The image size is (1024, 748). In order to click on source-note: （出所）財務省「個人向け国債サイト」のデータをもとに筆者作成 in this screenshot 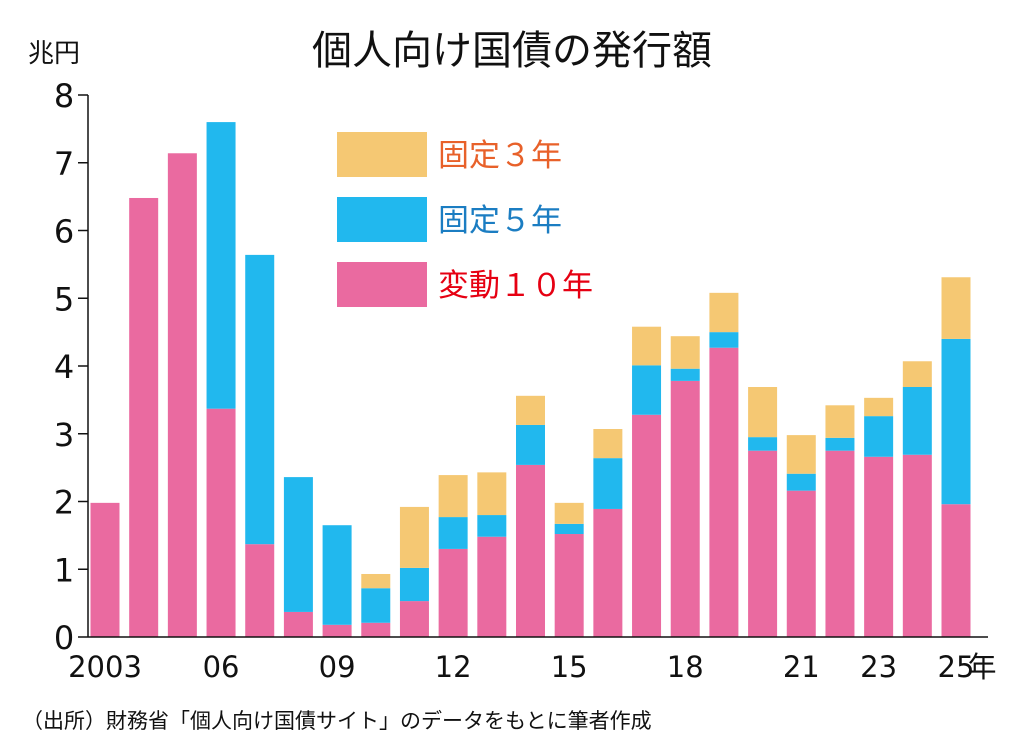, I will do `click(337, 721)`.